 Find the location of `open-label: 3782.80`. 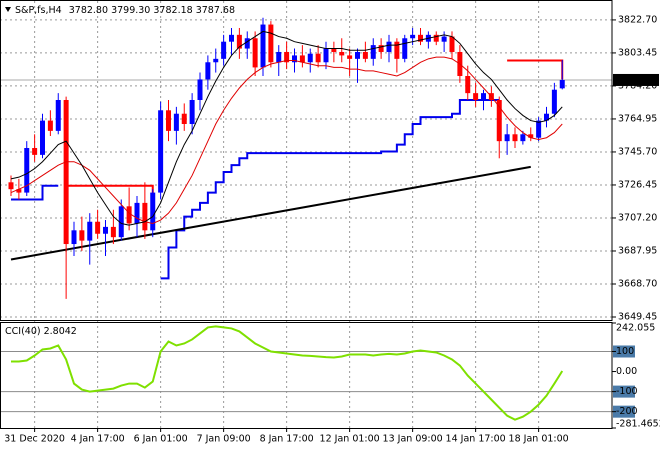

open-label: 3782.80 is located at coordinates (88, 10).